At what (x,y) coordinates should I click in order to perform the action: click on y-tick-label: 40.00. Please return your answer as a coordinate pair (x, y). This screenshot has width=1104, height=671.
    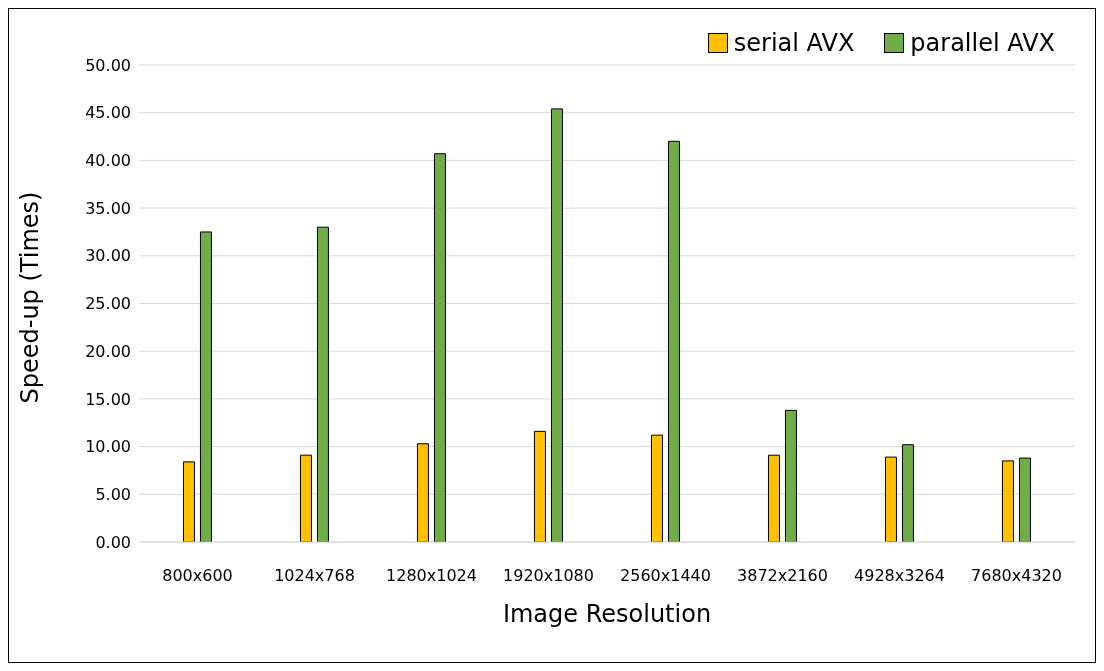
    Looking at the image, I should click on (108, 161).